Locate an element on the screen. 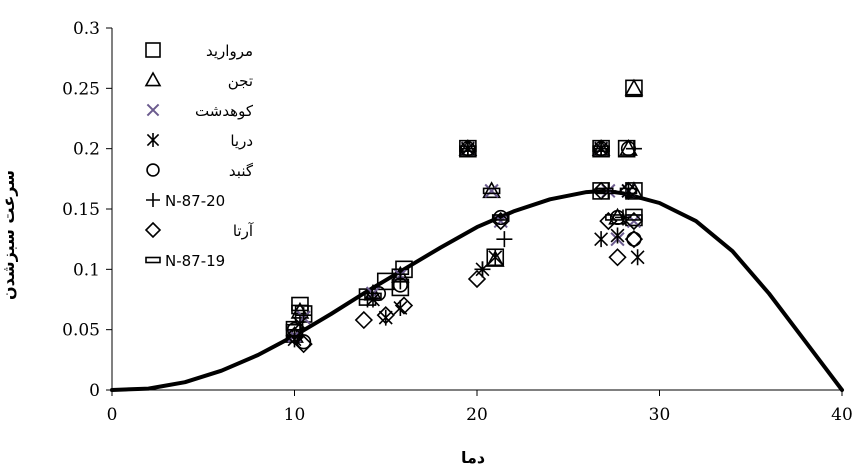 This screenshot has height=470, width=858. legend-label: کوهدشت is located at coordinates (224, 111).